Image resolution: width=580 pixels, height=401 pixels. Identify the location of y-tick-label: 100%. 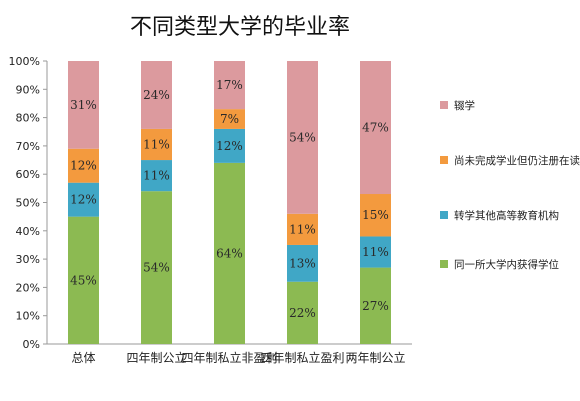
(24, 61).